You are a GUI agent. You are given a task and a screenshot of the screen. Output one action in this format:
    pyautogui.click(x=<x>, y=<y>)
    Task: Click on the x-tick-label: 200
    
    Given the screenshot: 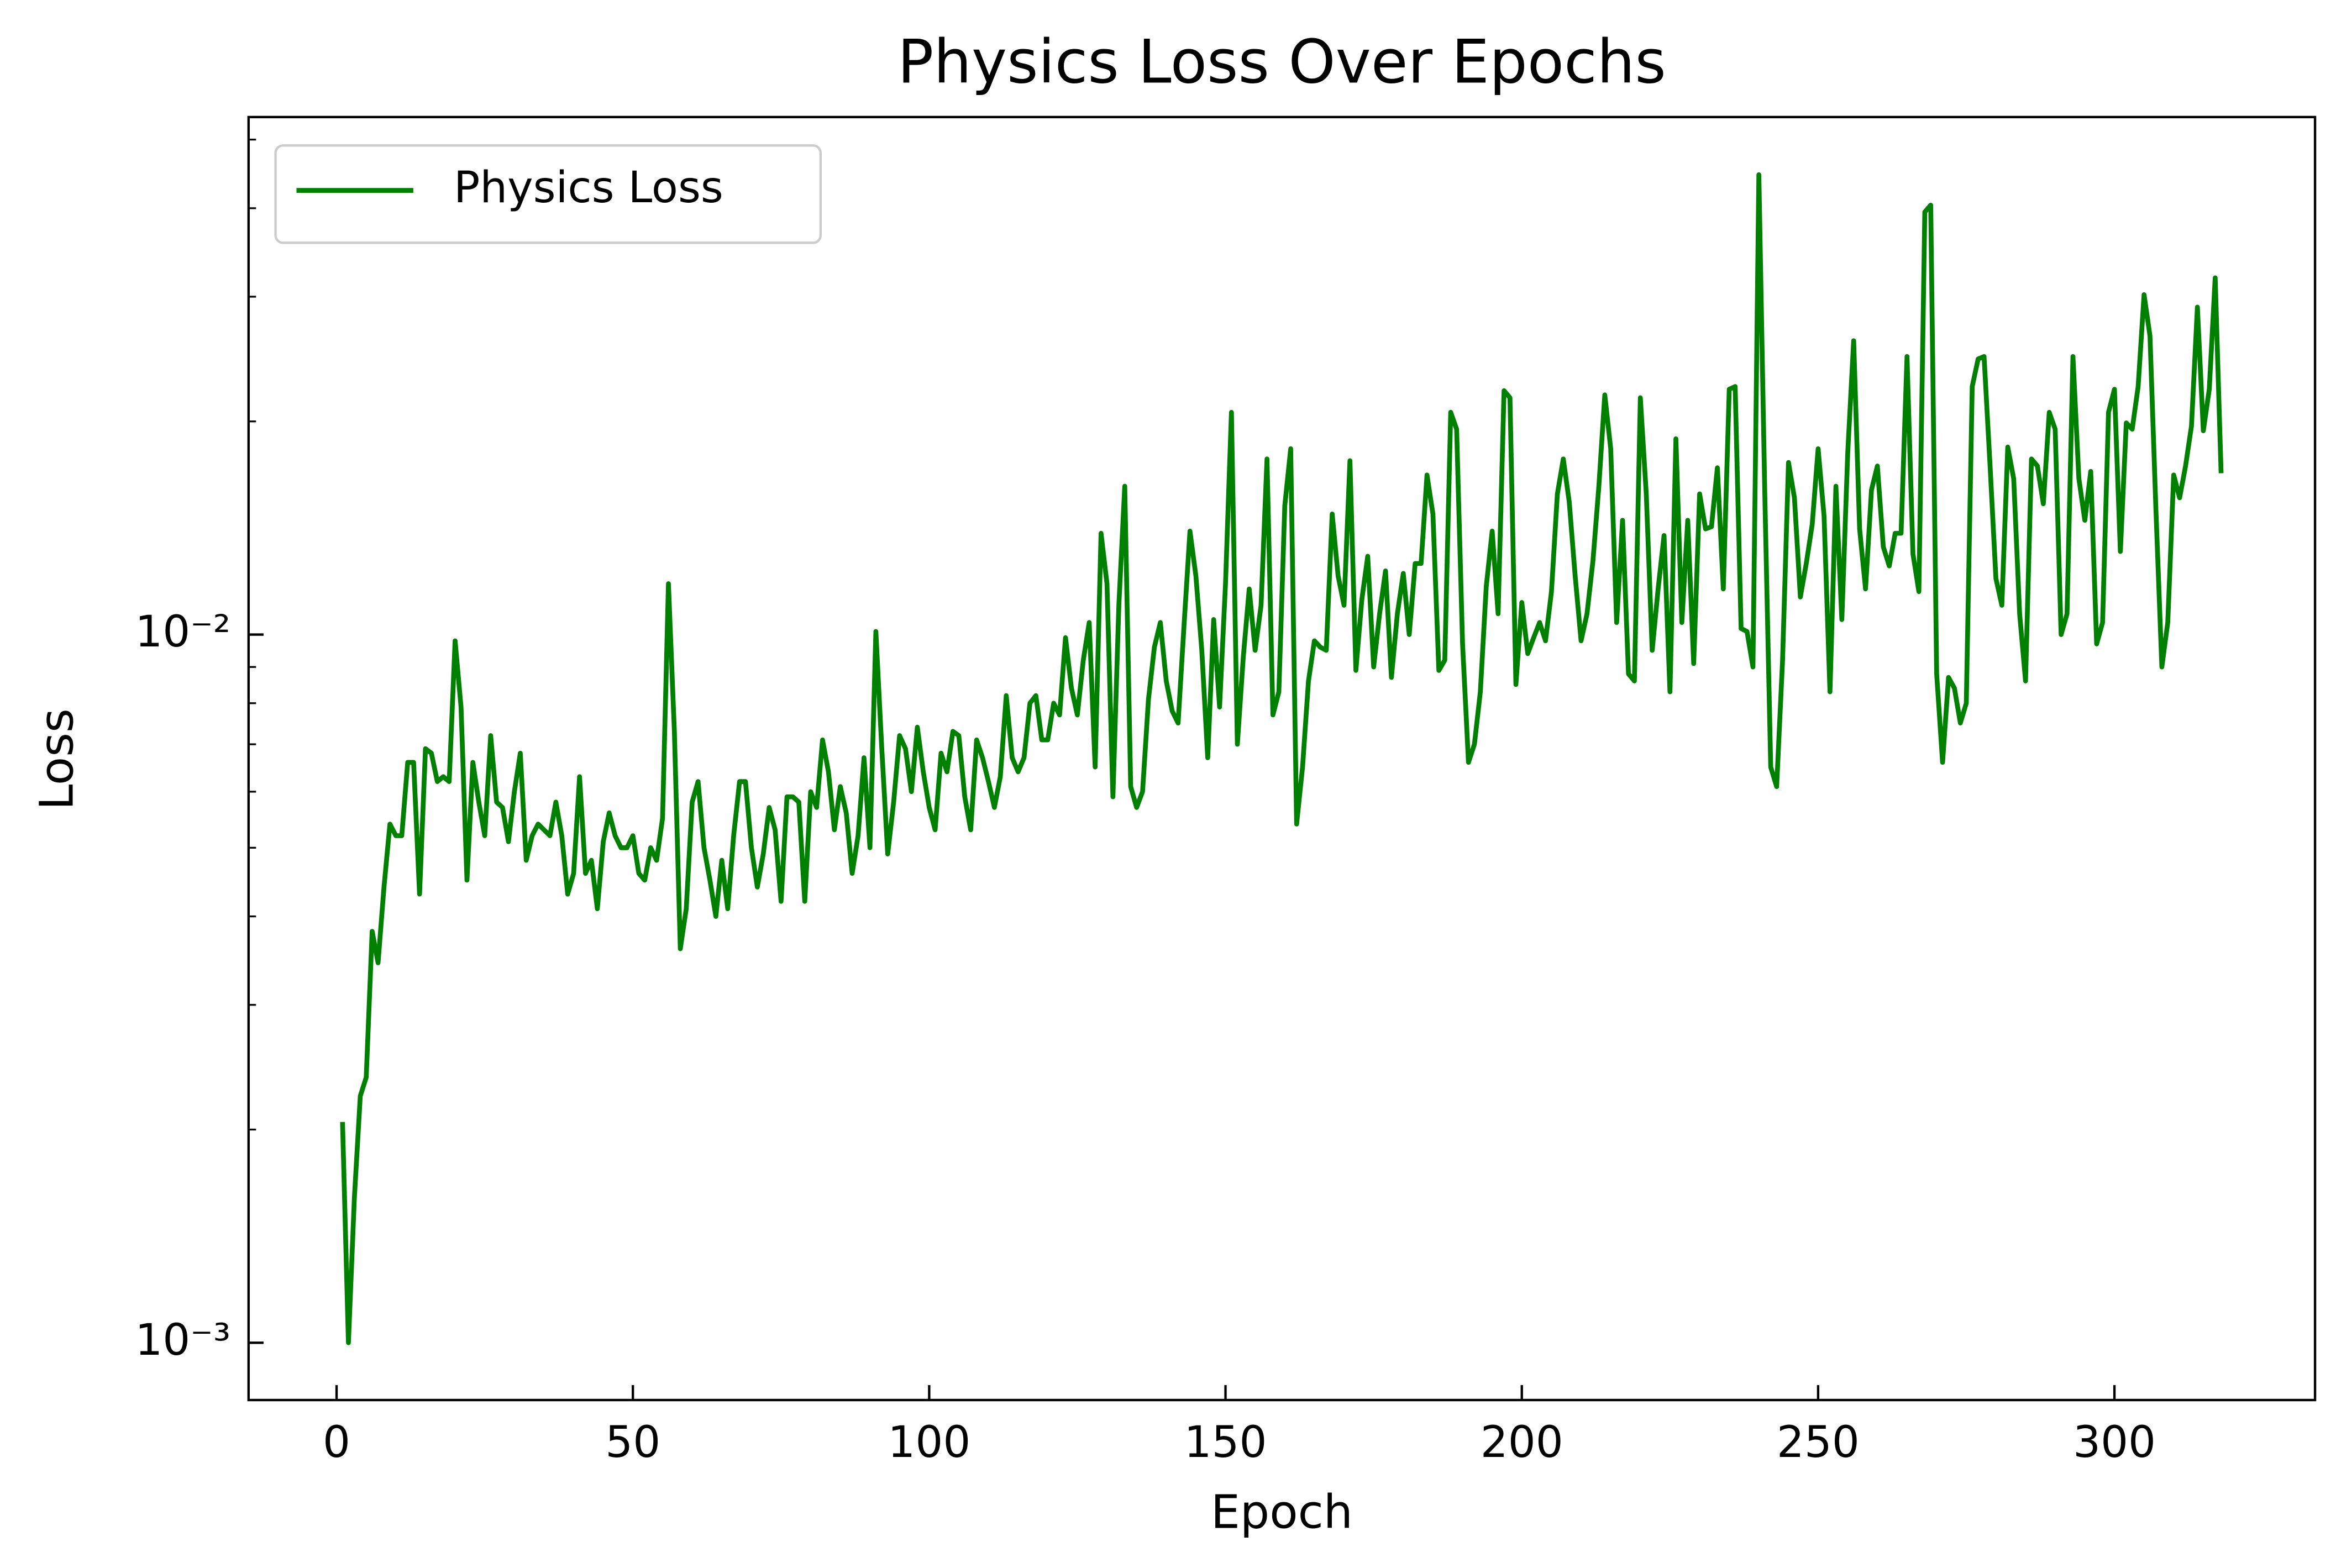 What is the action you would take?
    pyautogui.click(x=1522, y=1442)
    